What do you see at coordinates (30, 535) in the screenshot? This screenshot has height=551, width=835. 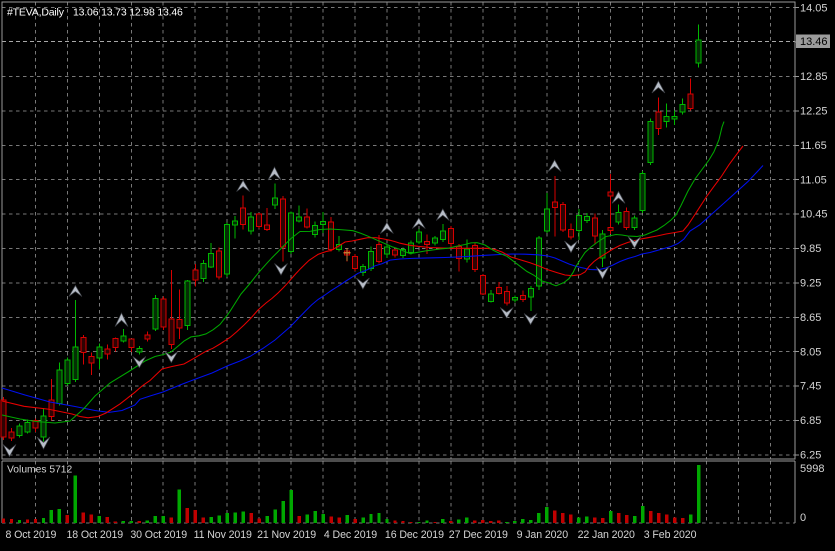 I see `svg-text: 8 Oct 2019` at bounding box center [30, 535].